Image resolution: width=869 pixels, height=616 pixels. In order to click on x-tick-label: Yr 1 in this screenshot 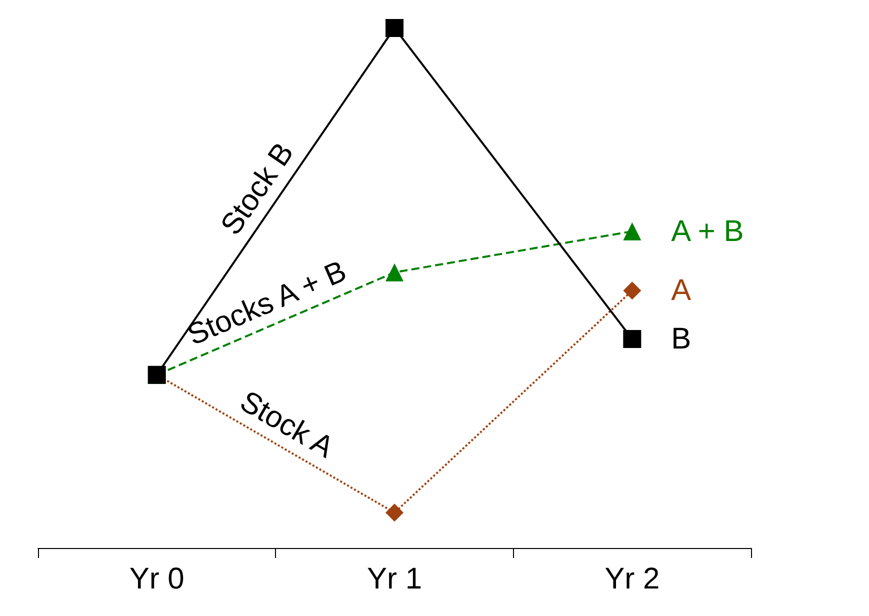, I will do `click(394, 579)`.